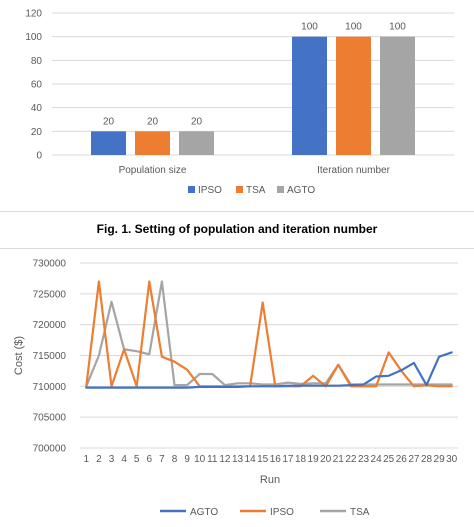  I want to click on line-x-tick-label: 1, so click(87, 459).